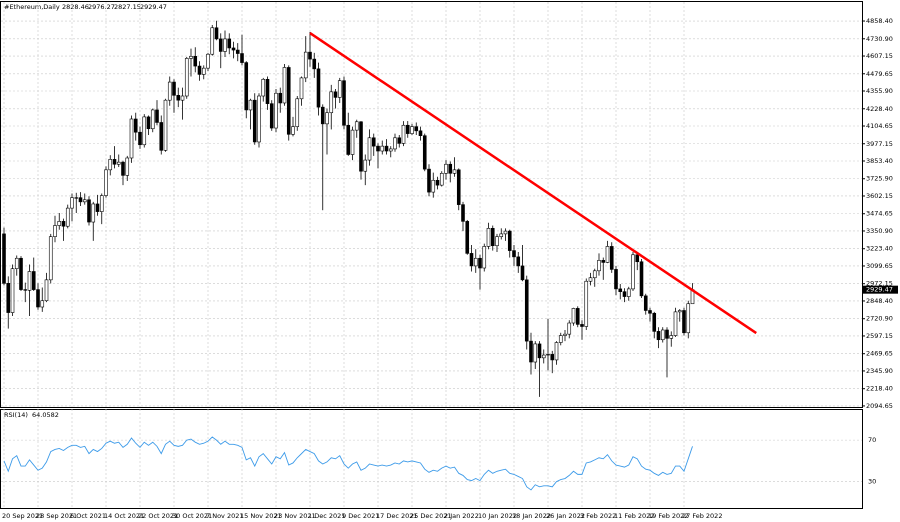  What do you see at coordinates (879, 21) in the screenshot?
I see `y-tick-label: 4858.40` at bounding box center [879, 21].